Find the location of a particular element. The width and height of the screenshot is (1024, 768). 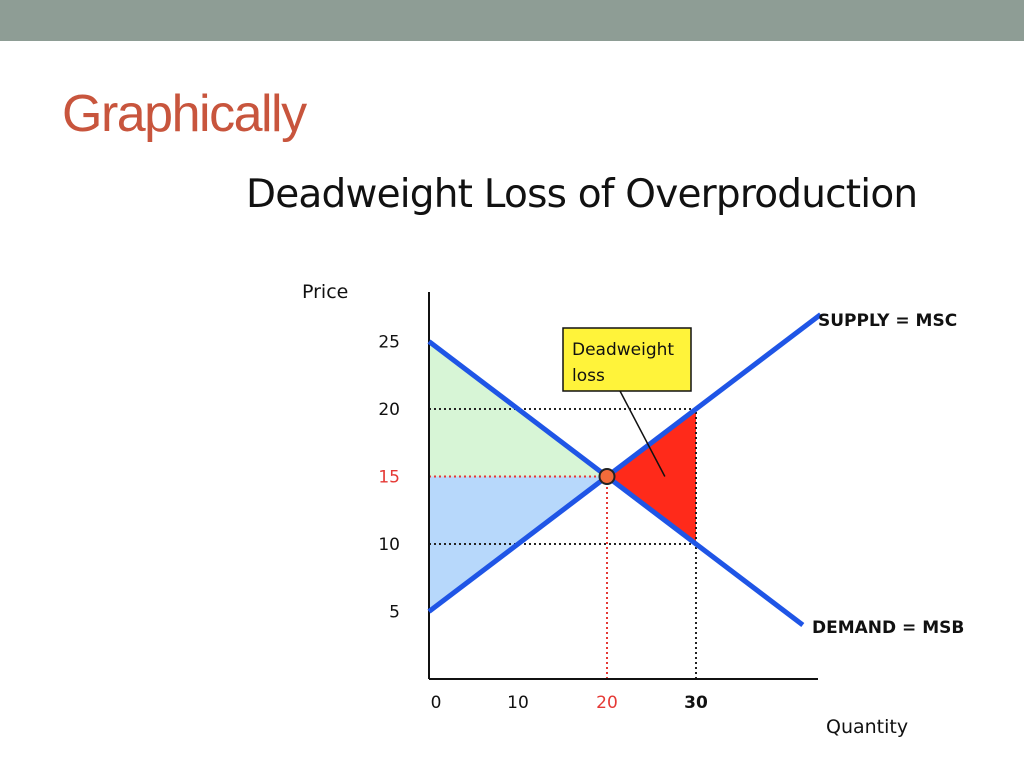

y-axis-label: Price is located at coordinates (325, 292).